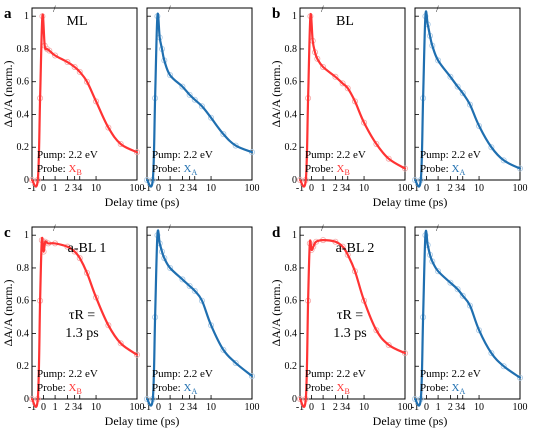  Describe the element at coordinates (345, 21) in the screenshot. I see `sample-label: BL` at that location.